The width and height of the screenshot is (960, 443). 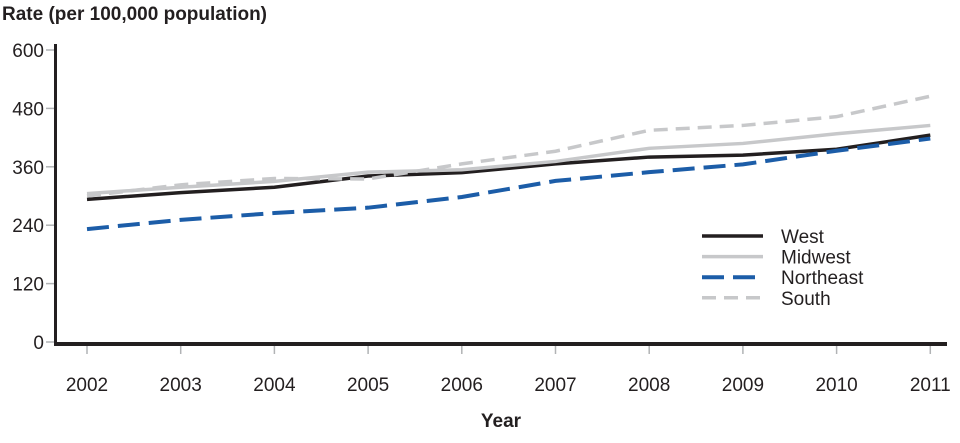 What do you see at coordinates (649, 385) in the screenshot?
I see `x-tick-label: 2008` at bounding box center [649, 385].